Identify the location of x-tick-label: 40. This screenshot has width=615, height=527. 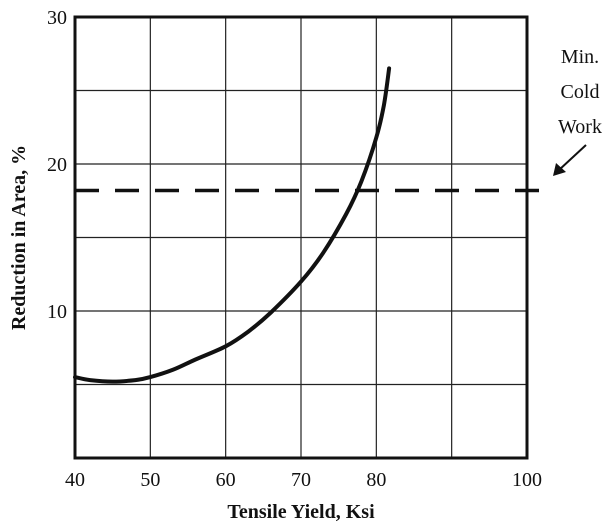
(75, 480).